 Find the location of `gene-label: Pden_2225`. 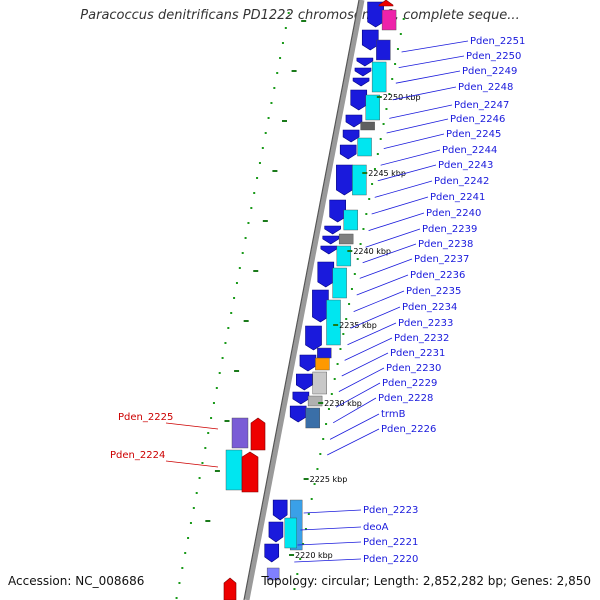

gene-label: Pden_2225 is located at coordinates (145, 417).